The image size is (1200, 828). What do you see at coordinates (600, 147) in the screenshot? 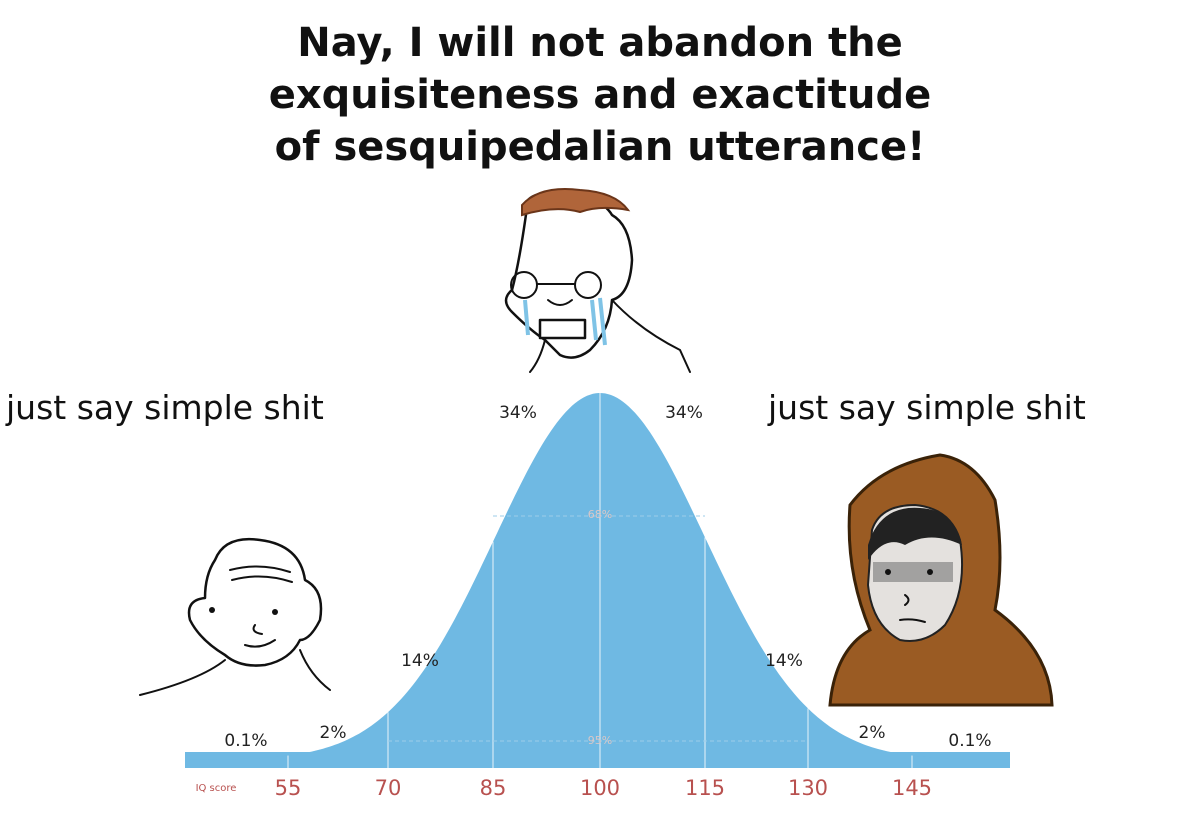
I see `title-line: of sesquipedalian utterance!` at bounding box center [600, 147].